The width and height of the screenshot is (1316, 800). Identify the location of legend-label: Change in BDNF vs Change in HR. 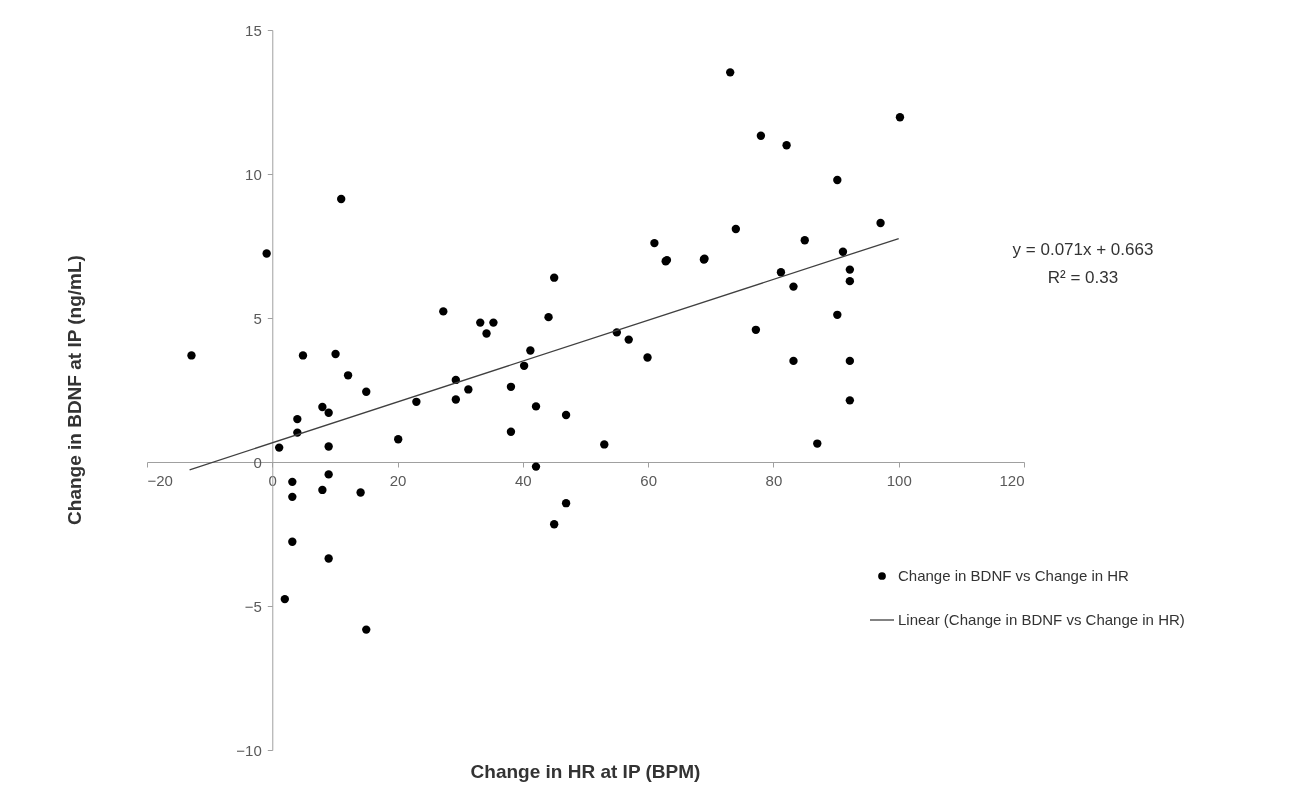
(1014, 575).